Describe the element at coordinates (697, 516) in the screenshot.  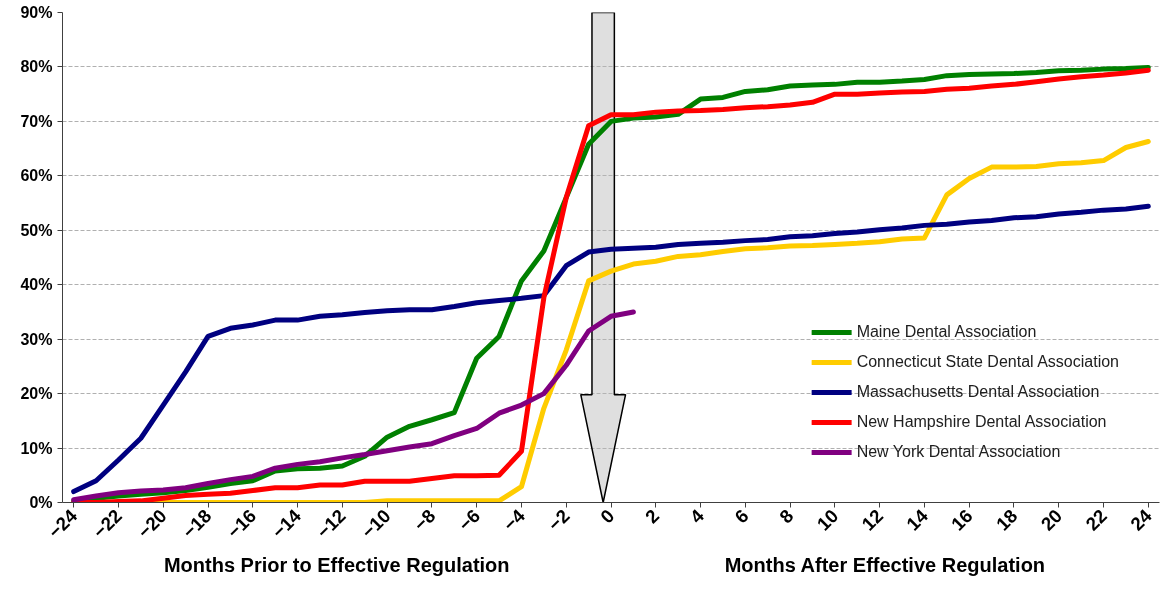
I see `x-tick-label: 4` at that location.